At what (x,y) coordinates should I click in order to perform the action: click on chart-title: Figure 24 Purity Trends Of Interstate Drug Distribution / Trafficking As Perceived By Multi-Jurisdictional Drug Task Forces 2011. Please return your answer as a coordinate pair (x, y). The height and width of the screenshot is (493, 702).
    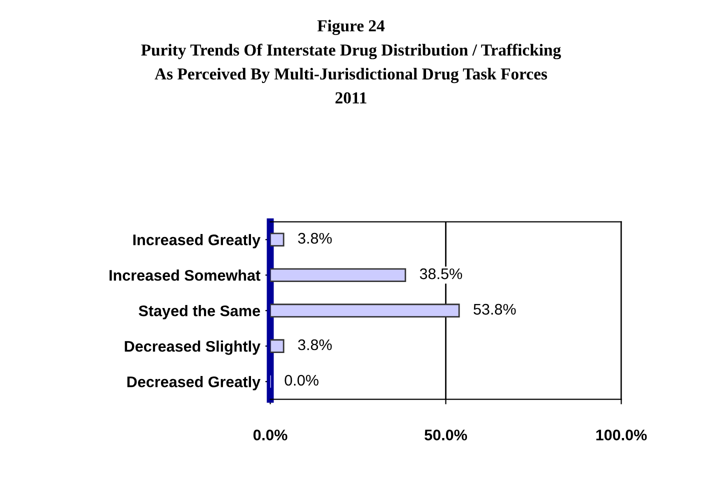
    Looking at the image, I should click on (351, 62).